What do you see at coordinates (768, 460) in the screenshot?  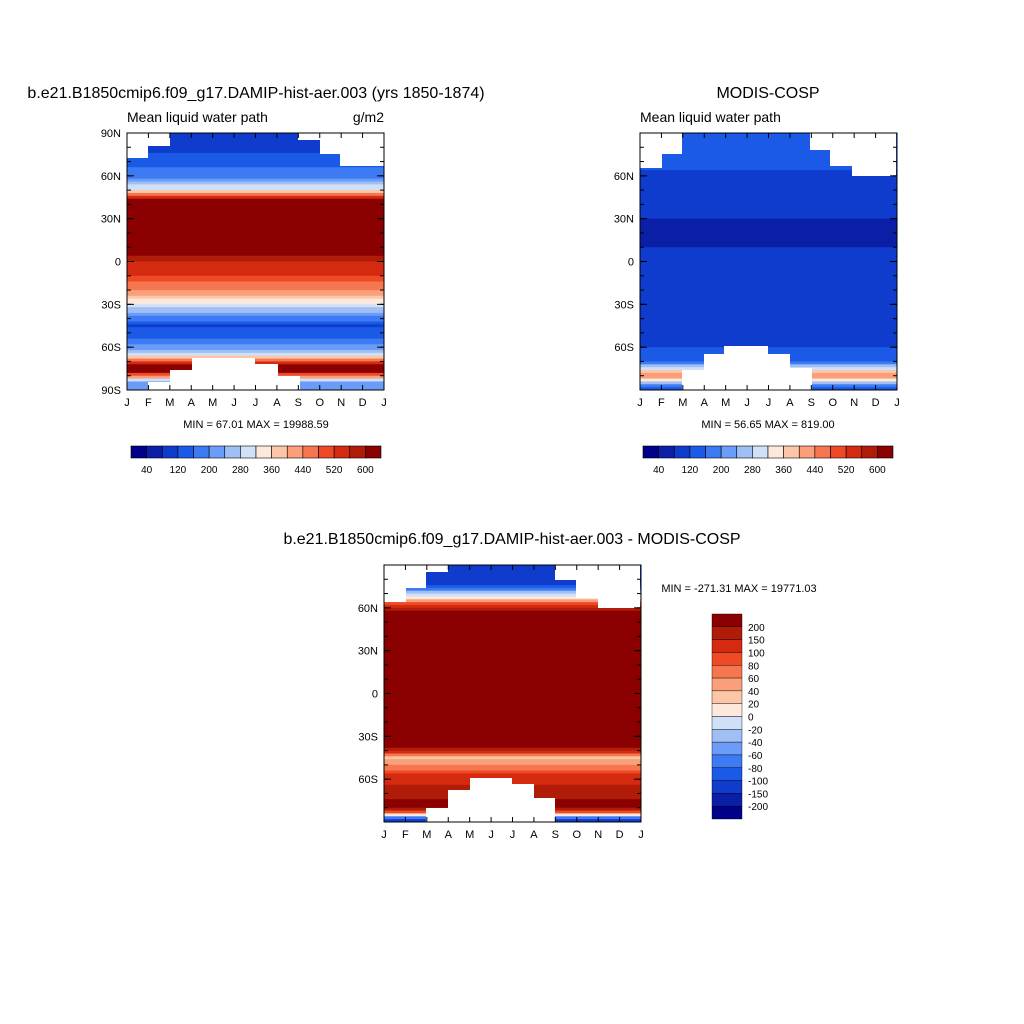 I see `panel-obs-colorbar: 40 120 200 280 360 440 520 600` at bounding box center [768, 460].